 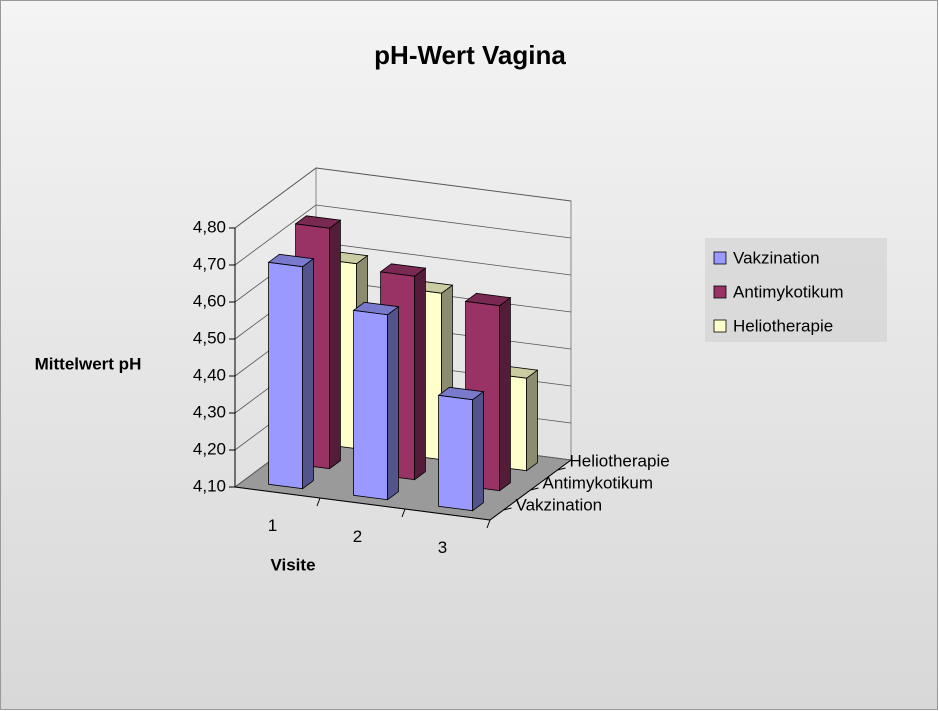 What do you see at coordinates (272, 525) in the screenshot?
I see `x-tick-label: 1` at bounding box center [272, 525].